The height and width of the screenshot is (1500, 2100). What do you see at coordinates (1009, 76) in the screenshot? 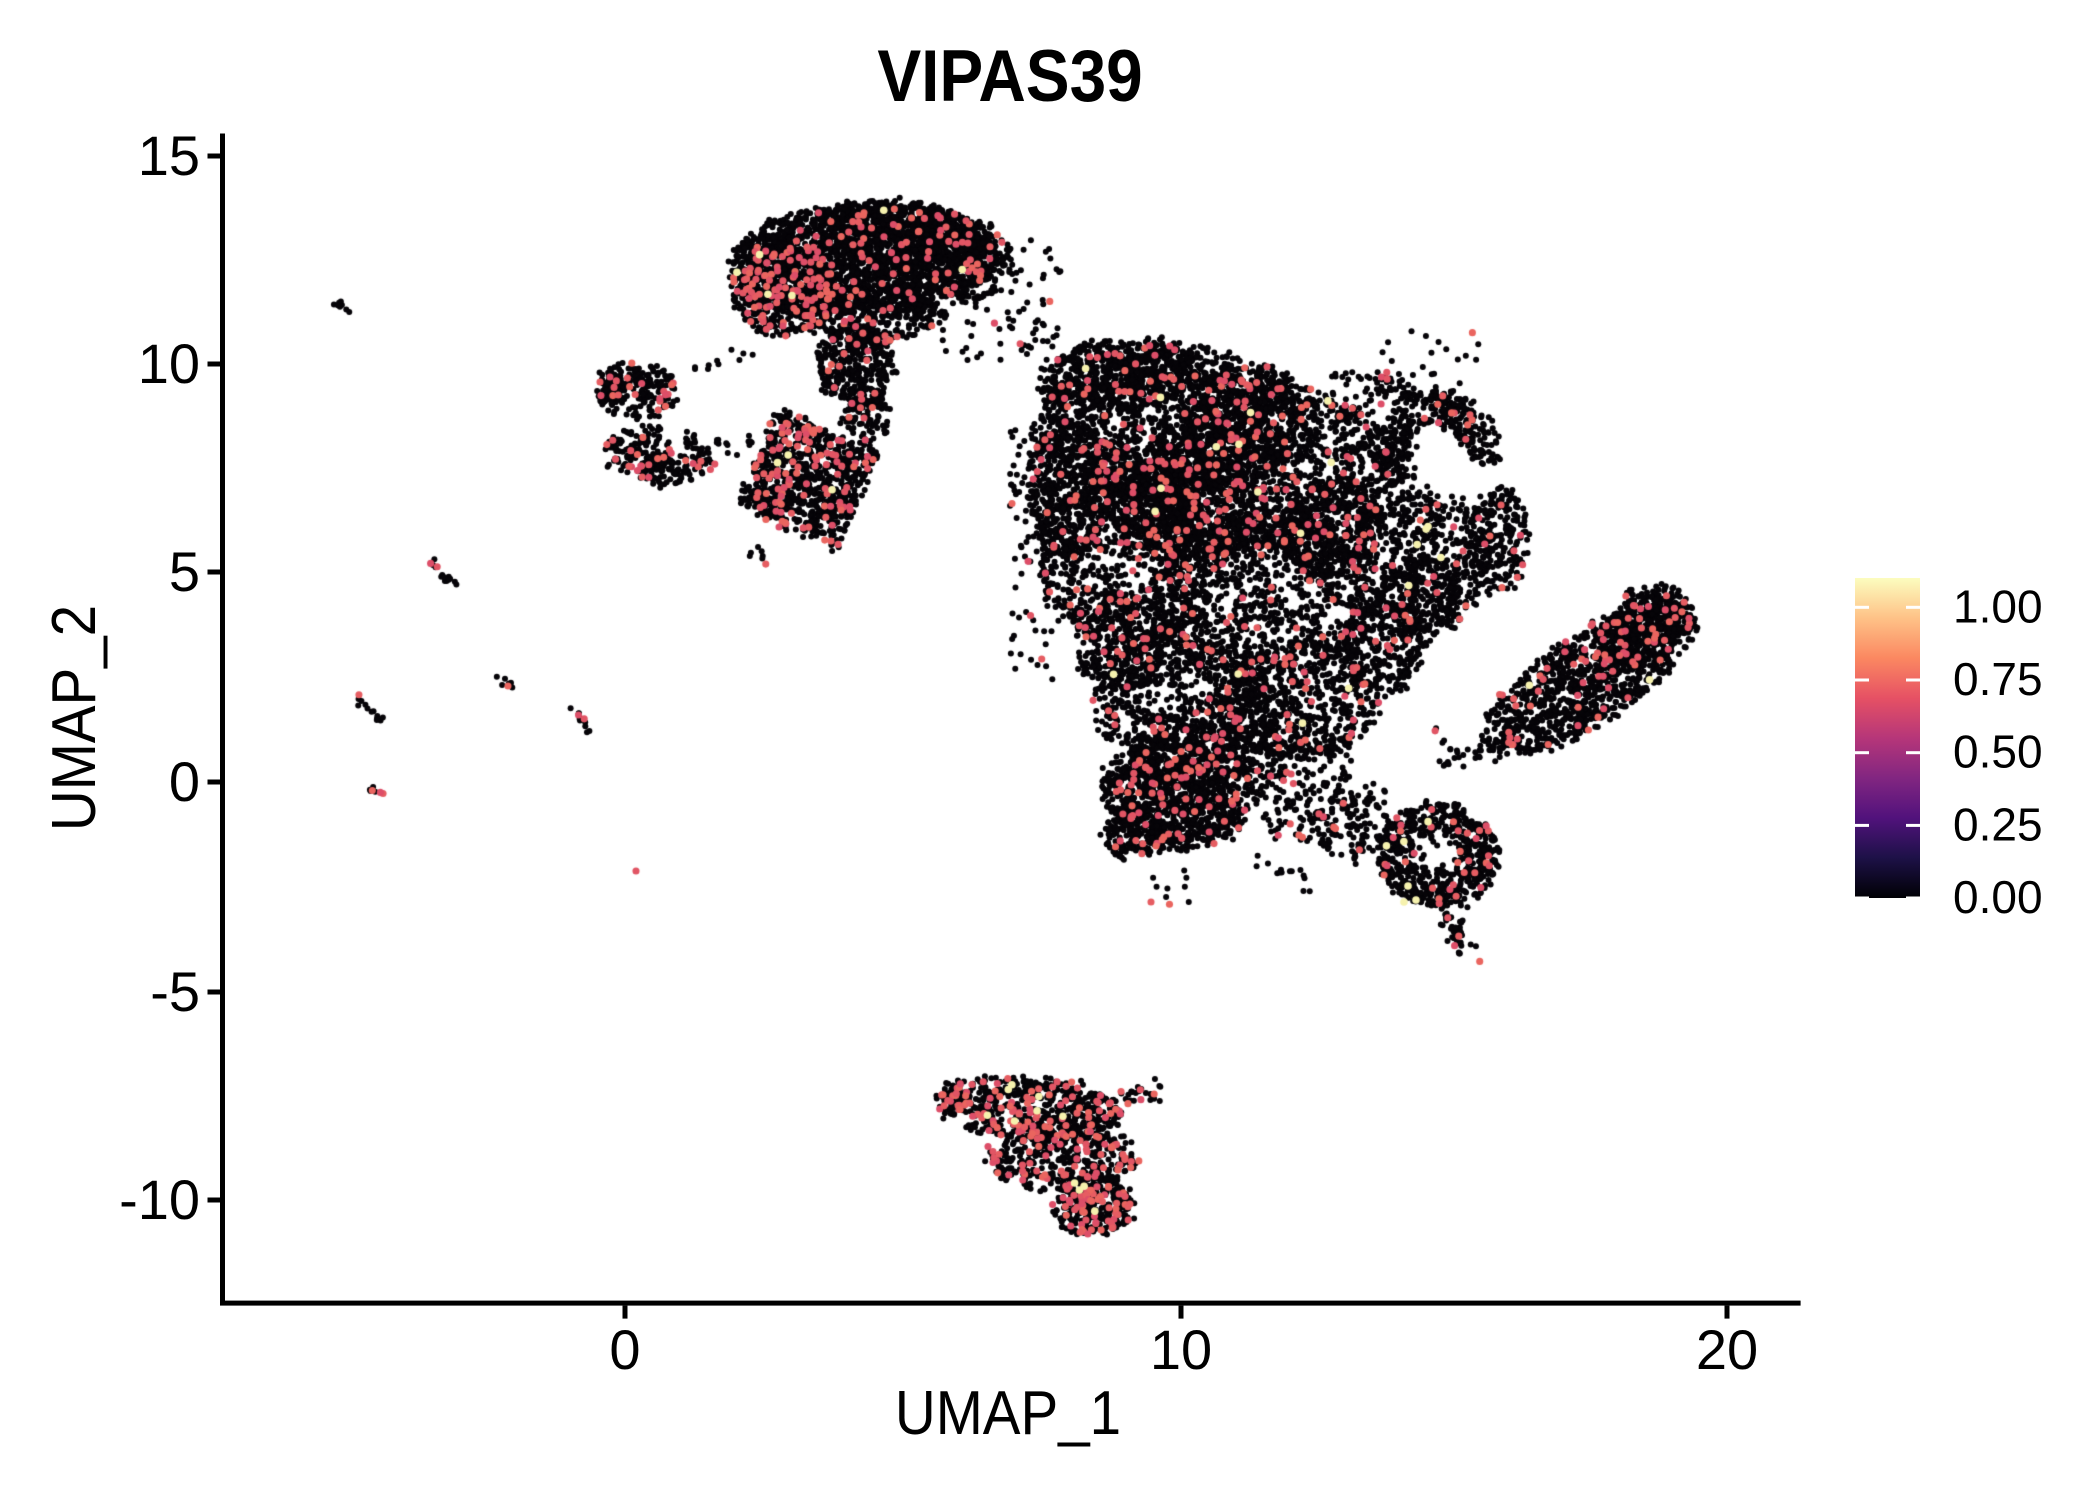
I see `svg-text: VIPAS39` at bounding box center [1009, 76].